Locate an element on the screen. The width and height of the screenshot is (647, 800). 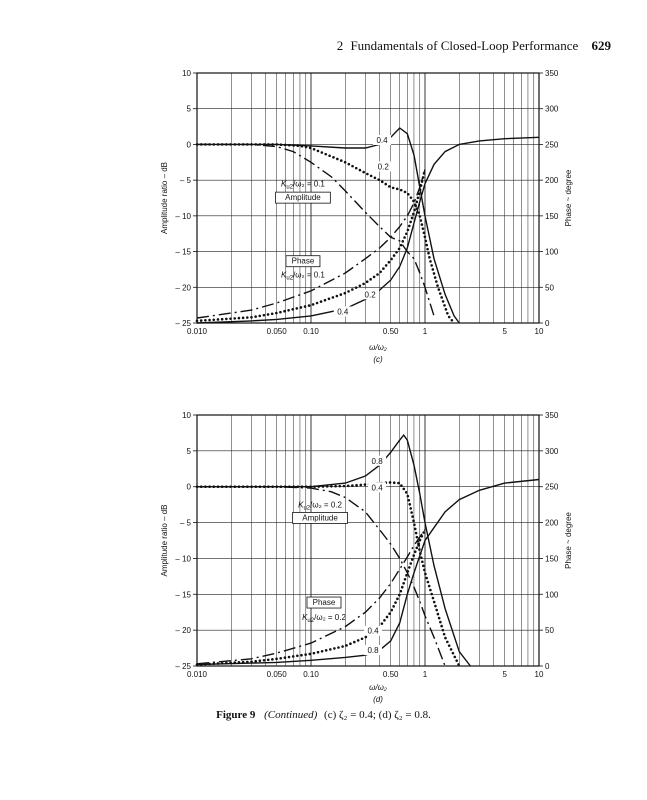
series-amplitude-0.8 is located at coordinates (334, 550).